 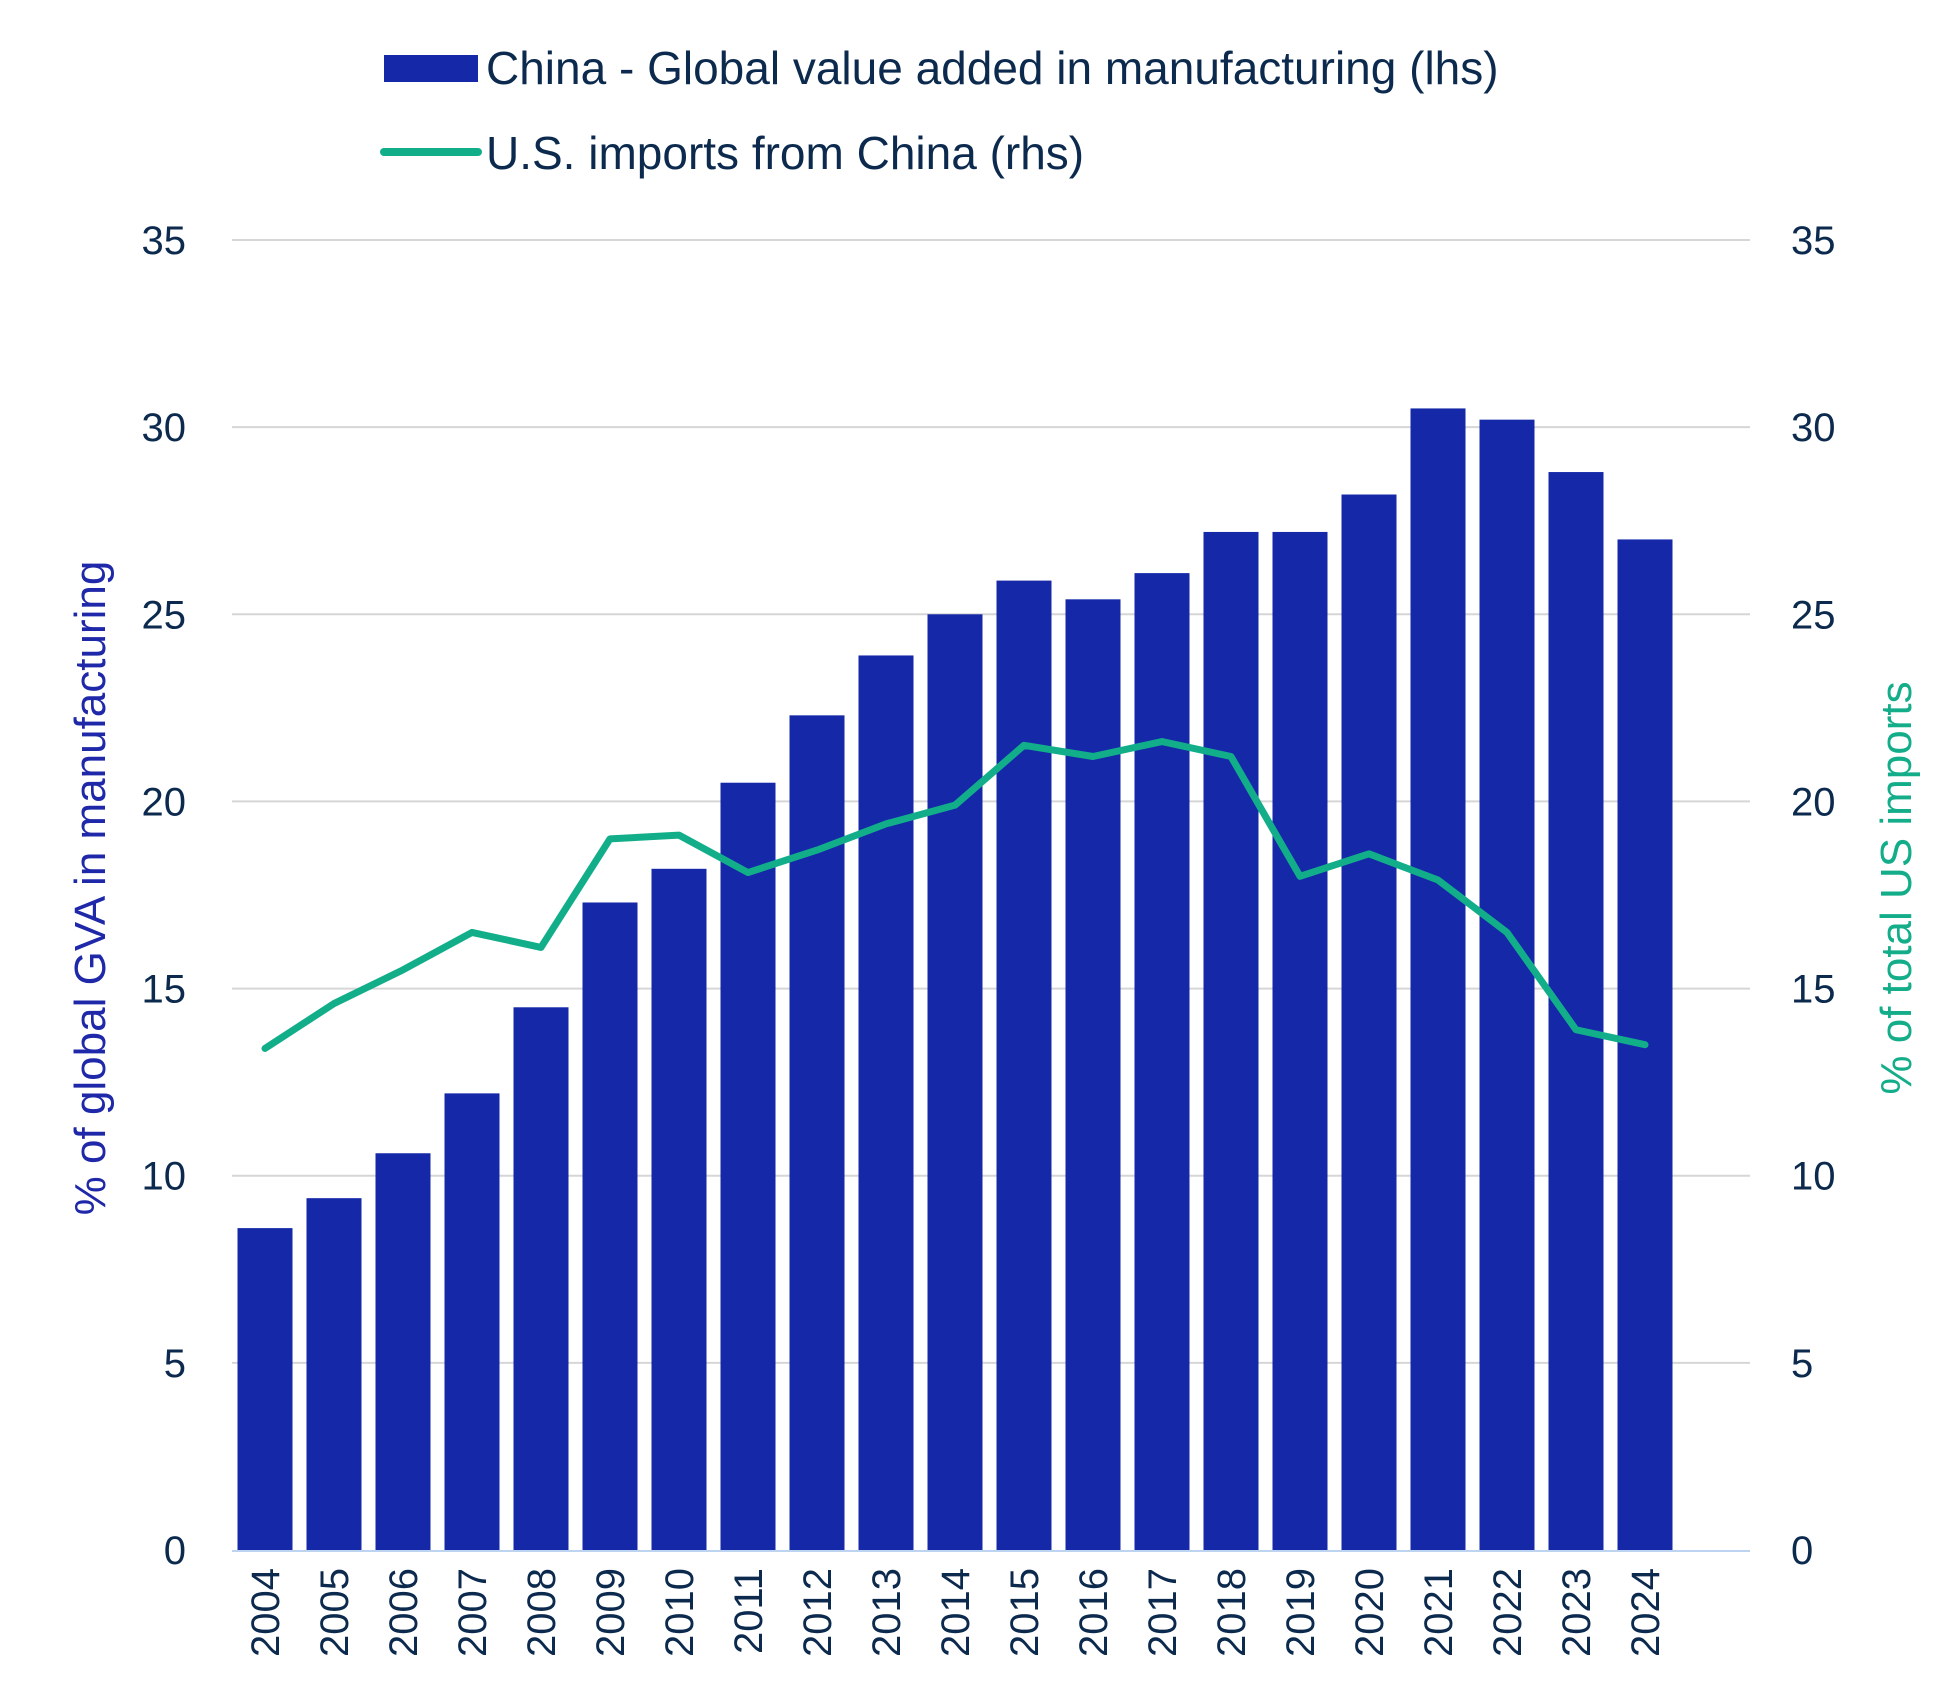 I want to click on right-axis-ticks: 0 5 10 15 20 25 30 35, so click(x=1813, y=896).